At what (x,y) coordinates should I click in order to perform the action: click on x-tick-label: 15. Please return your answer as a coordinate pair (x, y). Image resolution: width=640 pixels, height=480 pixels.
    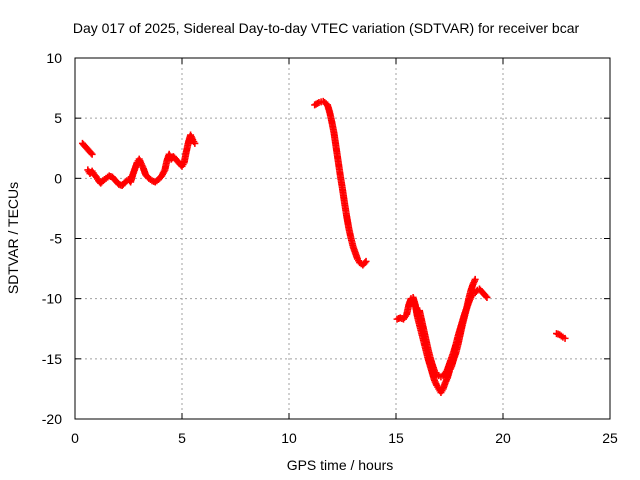
    Looking at the image, I should click on (396, 438).